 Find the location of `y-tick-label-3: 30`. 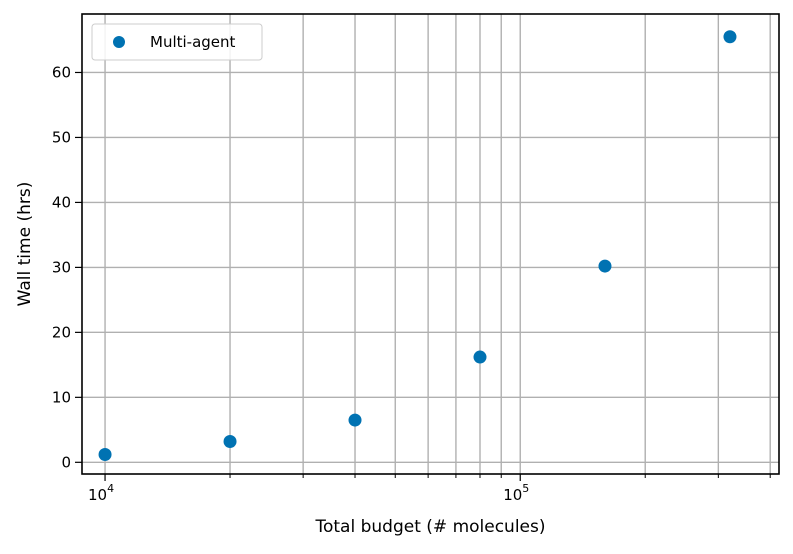

y-tick-label-3: 30 is located at coordinates (61, 267).